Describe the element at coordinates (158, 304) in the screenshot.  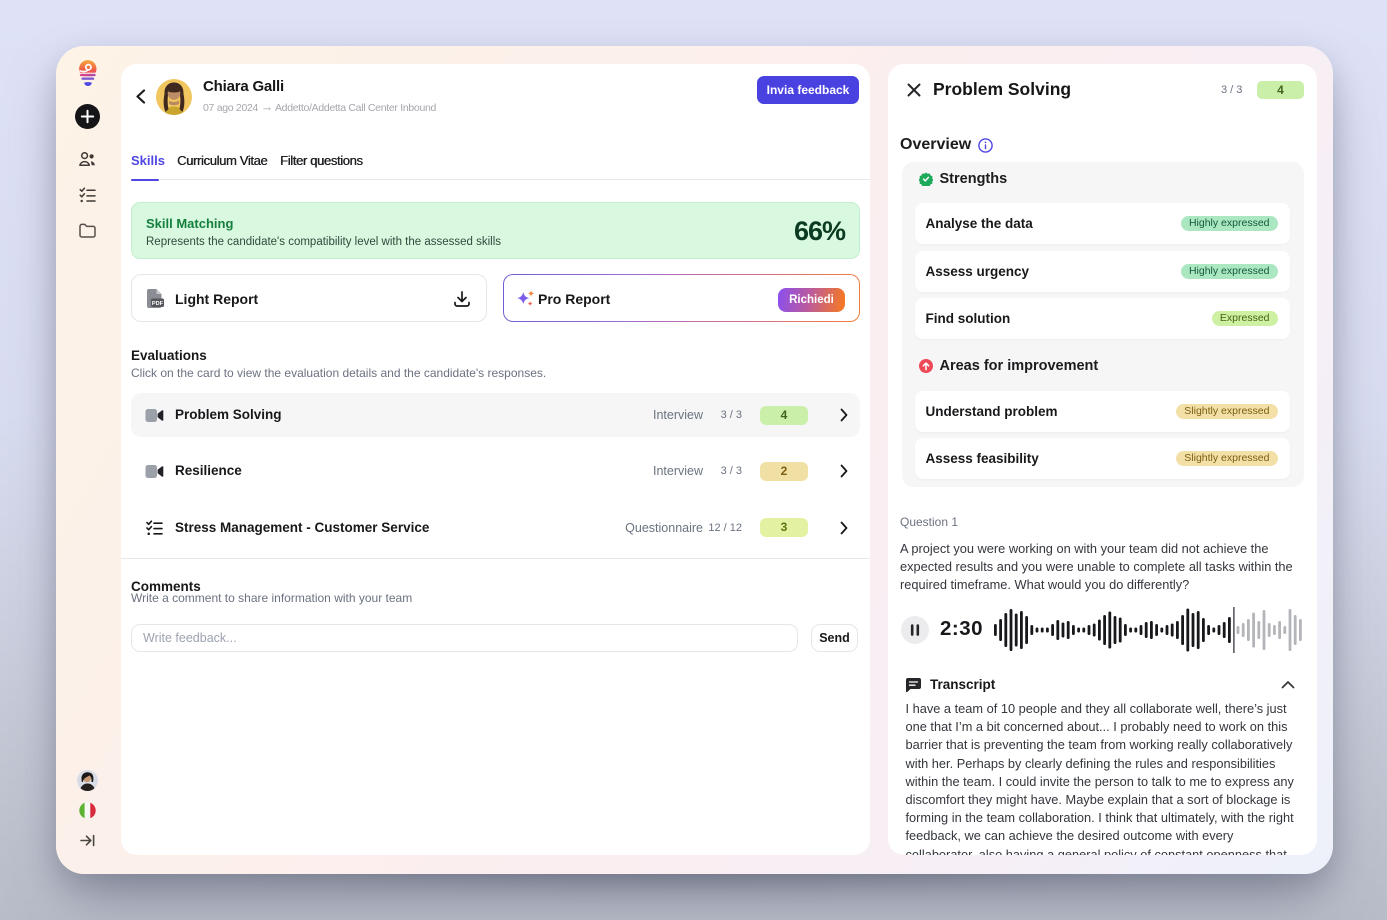
I see `svg-text: PDF` at that location.